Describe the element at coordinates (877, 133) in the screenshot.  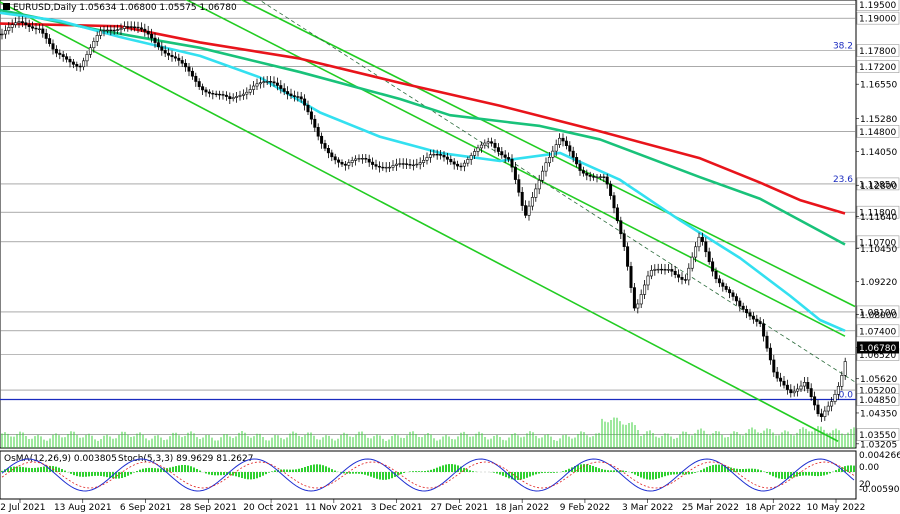
I see `level-label-4: 1.14800` at that location.